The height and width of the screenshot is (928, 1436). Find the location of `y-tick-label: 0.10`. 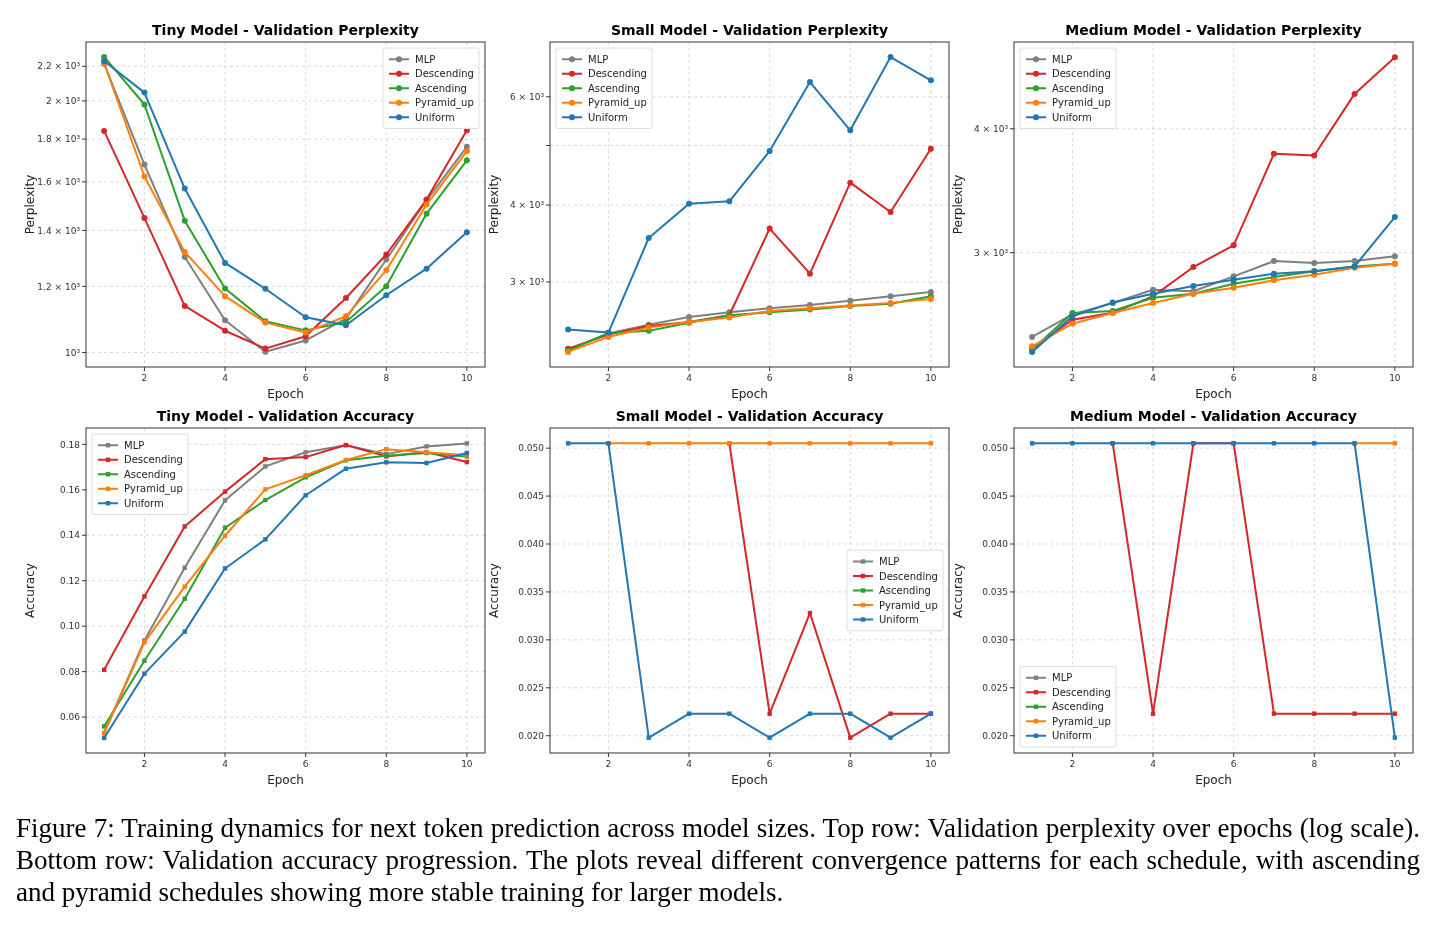

y-tick-label: 0.10 is located at coordinates (70, 626).